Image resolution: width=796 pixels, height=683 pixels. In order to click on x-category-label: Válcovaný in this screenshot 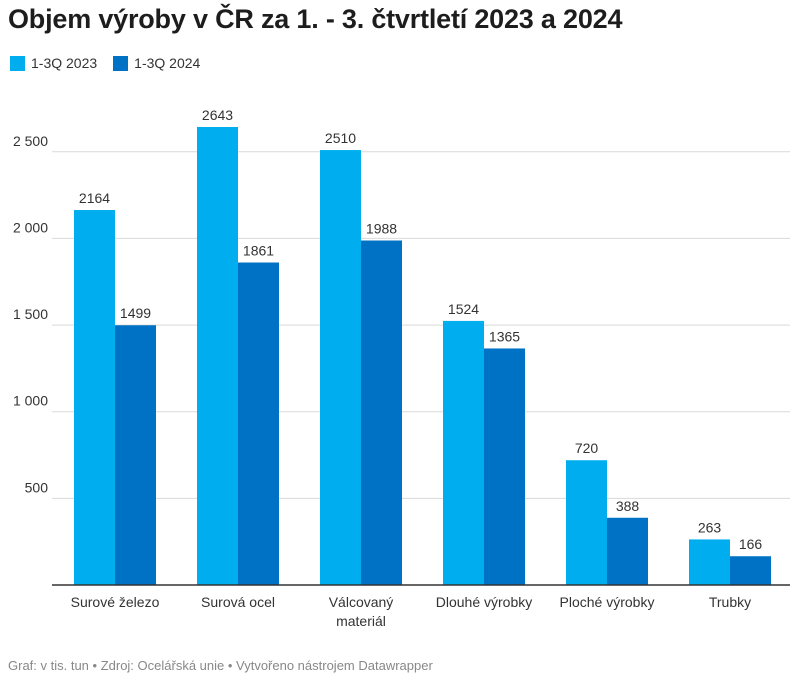, I will do `click(361, 602)`.